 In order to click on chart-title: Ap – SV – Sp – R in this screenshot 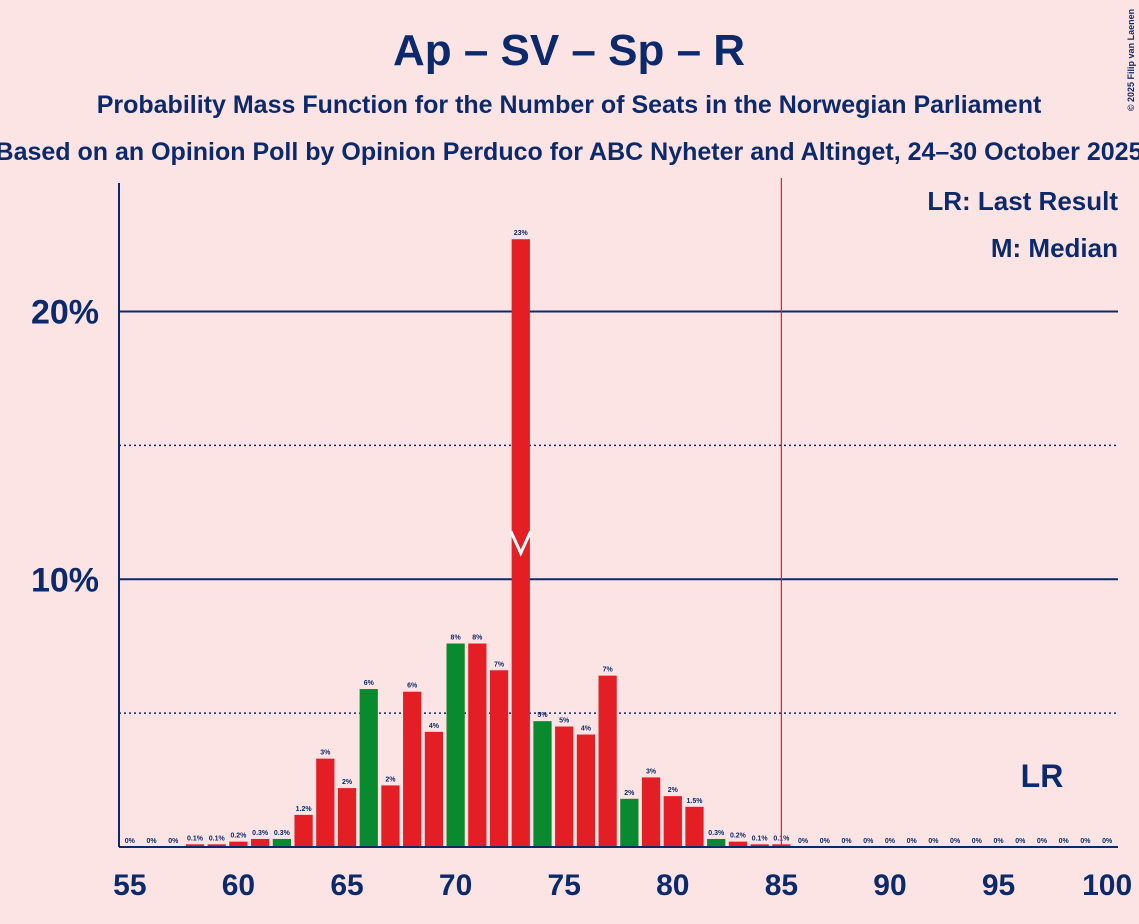, I will do `click(569, 50)`.